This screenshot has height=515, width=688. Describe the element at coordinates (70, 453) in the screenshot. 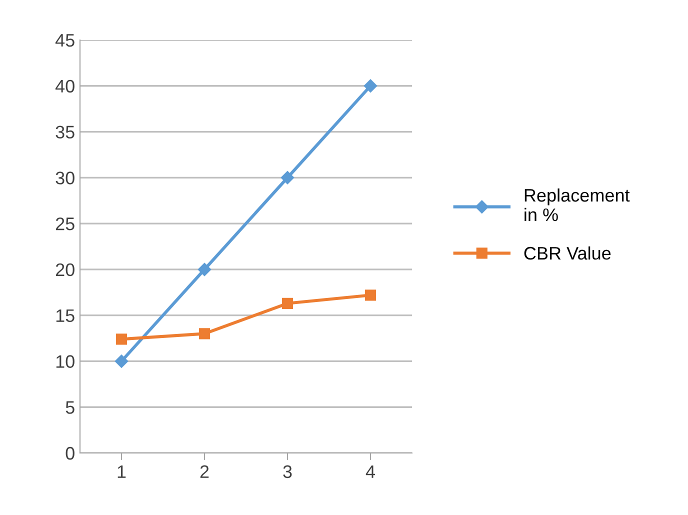

I see `y-tick-label: 0` at that location.